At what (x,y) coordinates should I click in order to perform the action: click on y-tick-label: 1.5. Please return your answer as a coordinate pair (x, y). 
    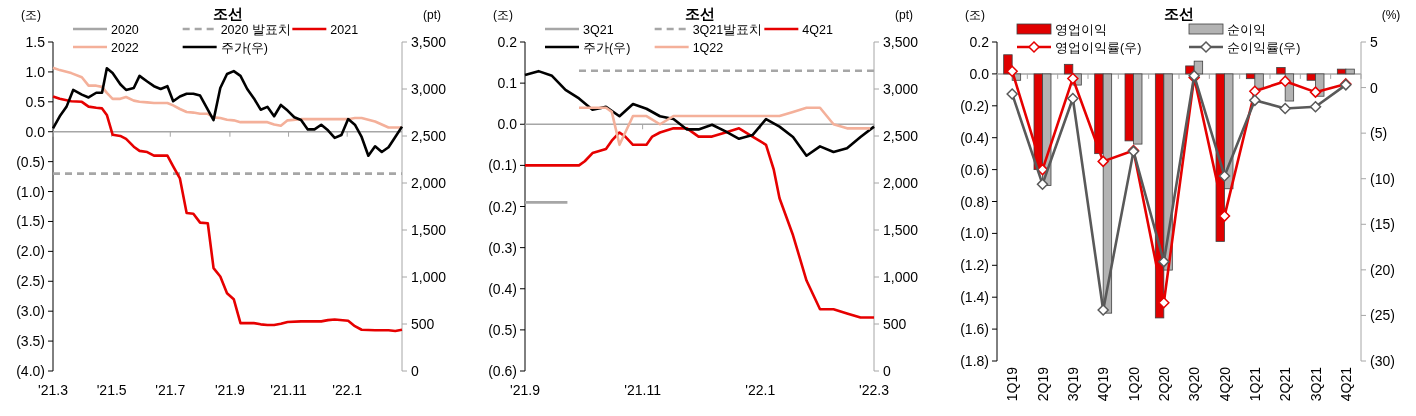
    Looking at the image, I should click on (35, 42).